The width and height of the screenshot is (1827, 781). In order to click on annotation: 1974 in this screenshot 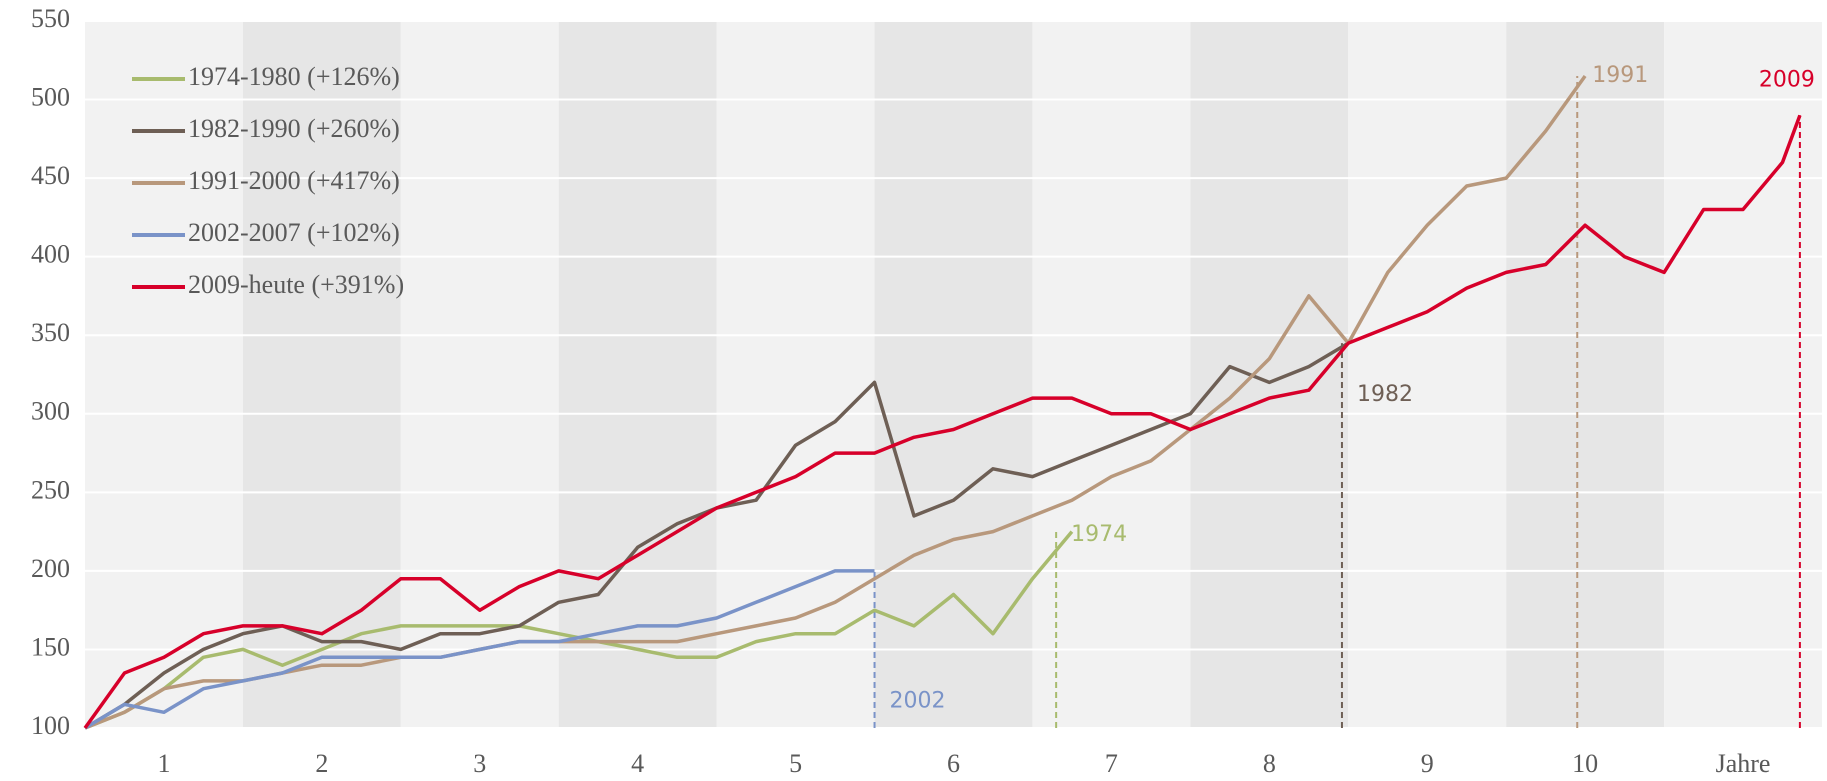, I will do `click(1099, 534)`.